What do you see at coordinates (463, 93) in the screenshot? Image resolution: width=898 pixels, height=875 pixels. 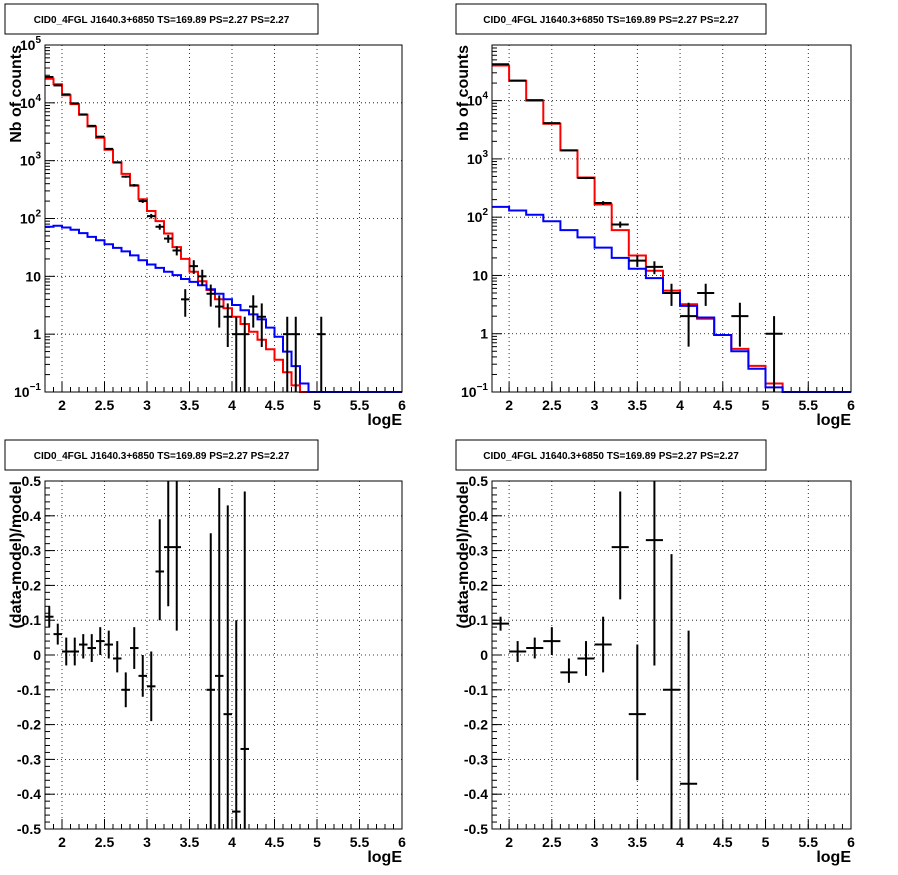 I see `y-axis-label: nb of counts` at bounding box center [463, 93].